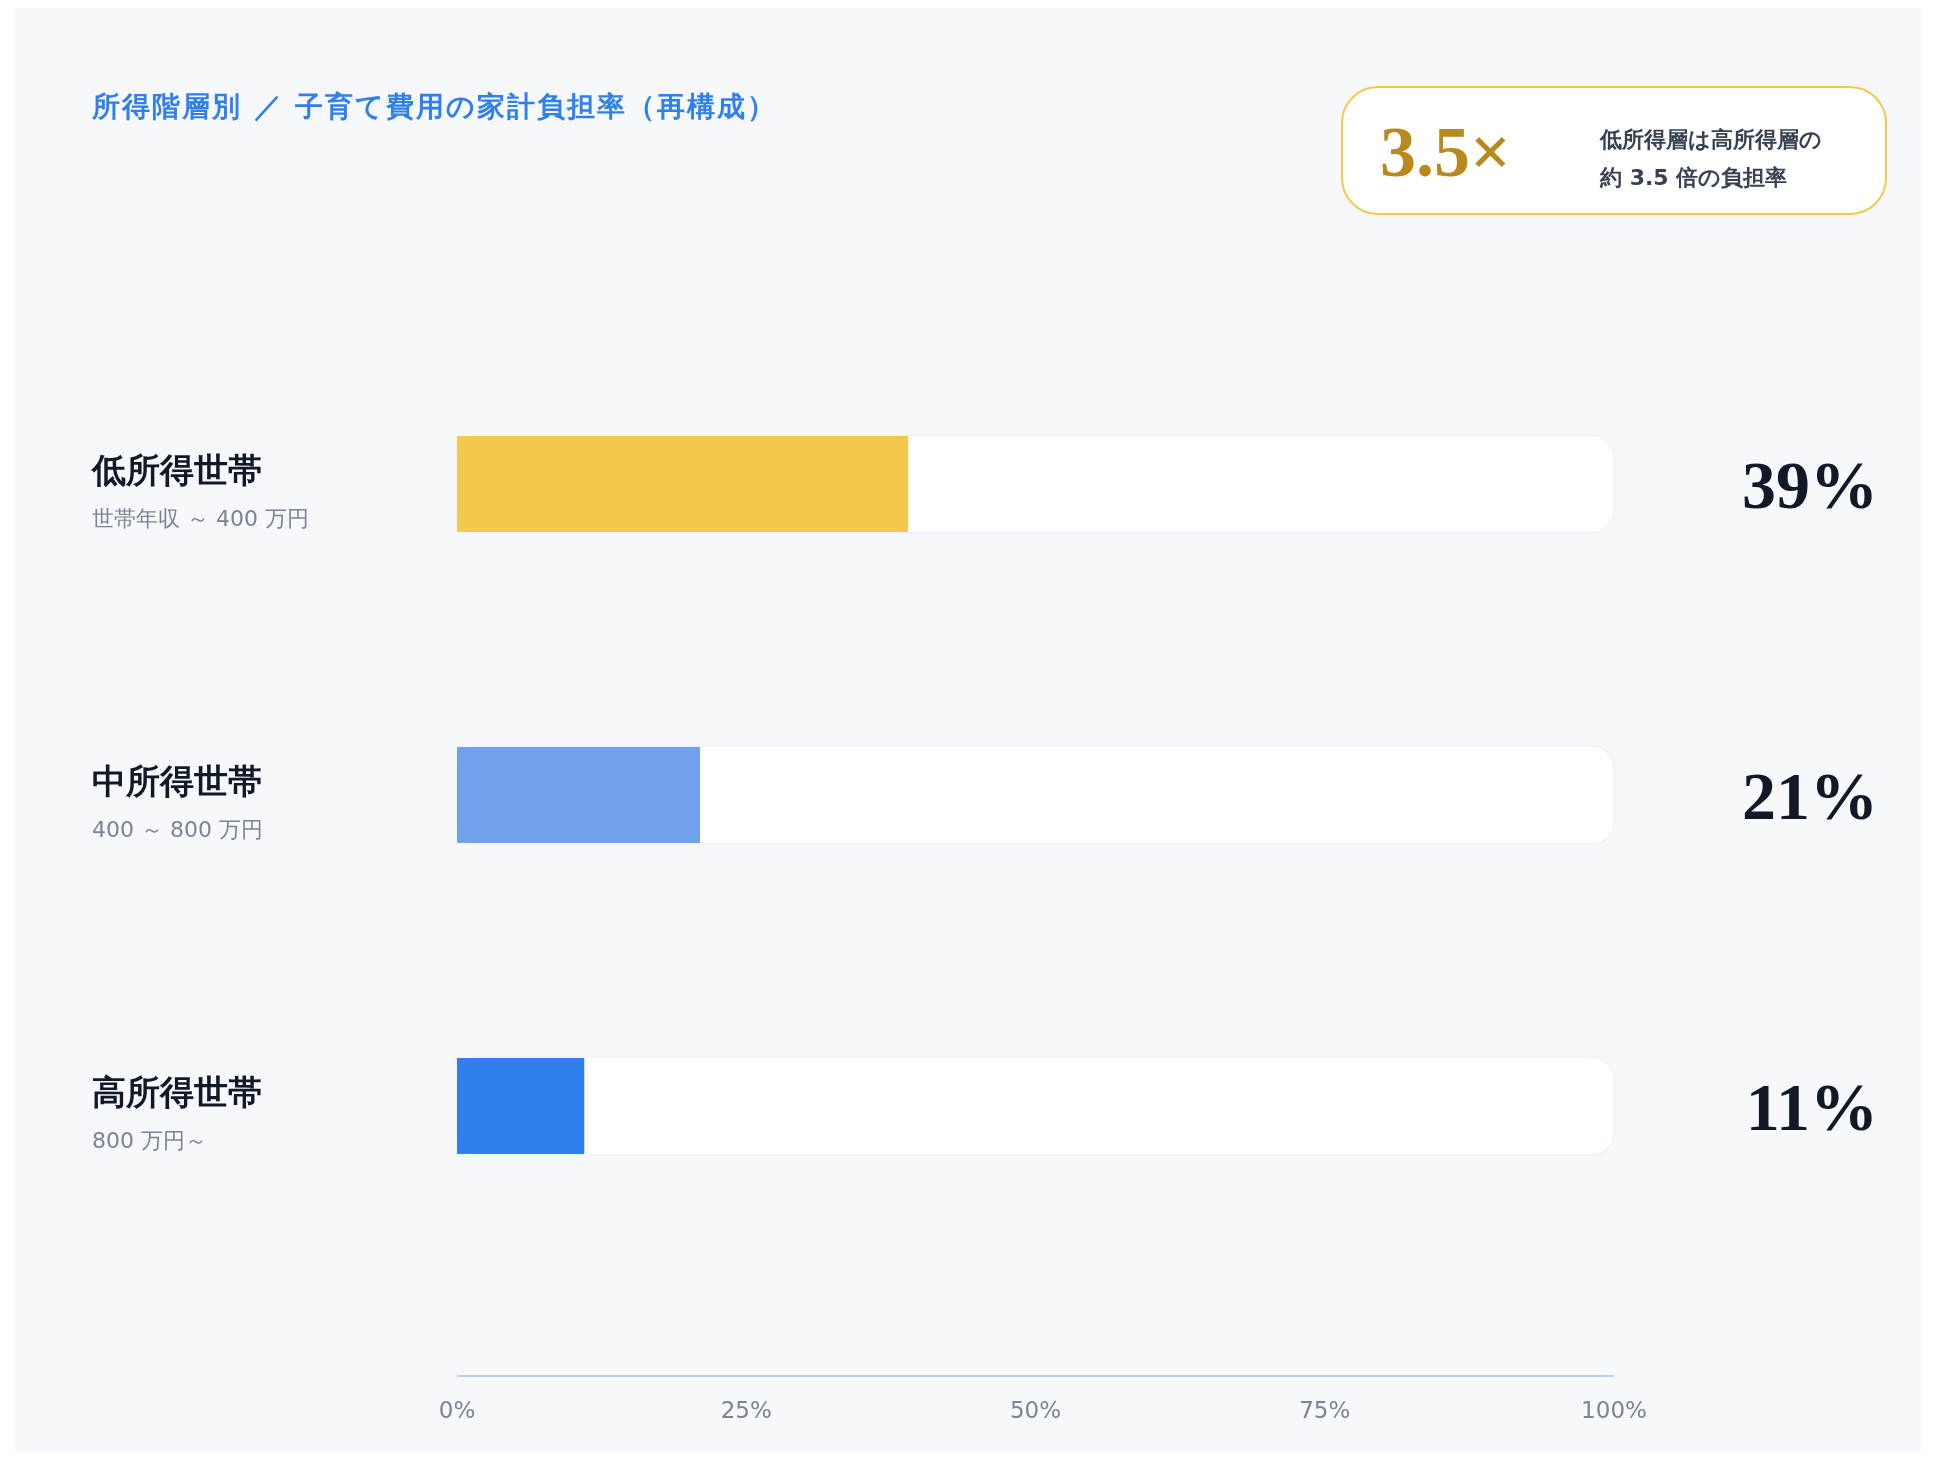  I want to click on data-label: 21%, so click(1810, 796).